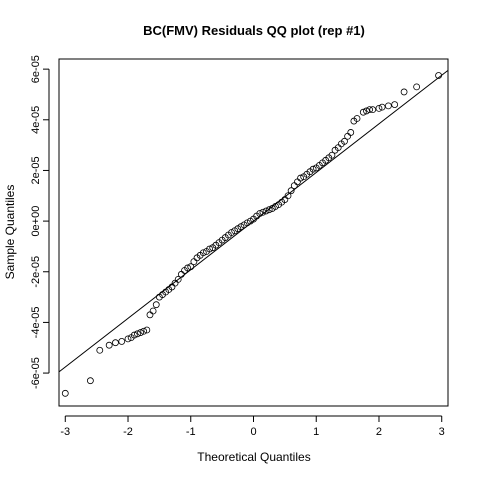 The height and width of the screenshot is (480, 480). Describe the element at coordinates (65, 432) in the screenshot. I see `x-tick-label: -3` at that location.